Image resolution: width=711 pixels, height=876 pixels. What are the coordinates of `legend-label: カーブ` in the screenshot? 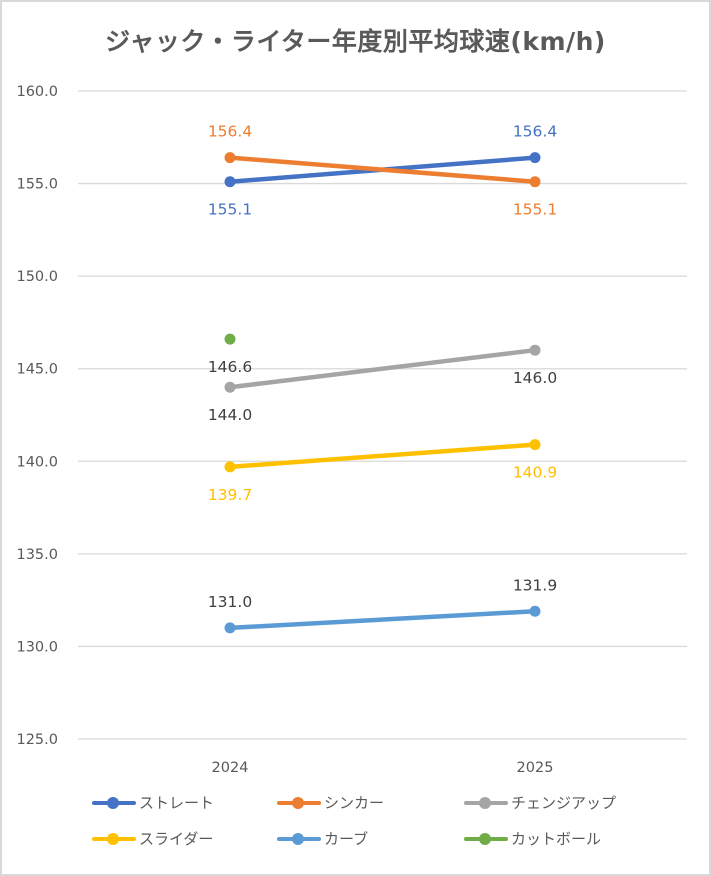 It's located at (346, 839).